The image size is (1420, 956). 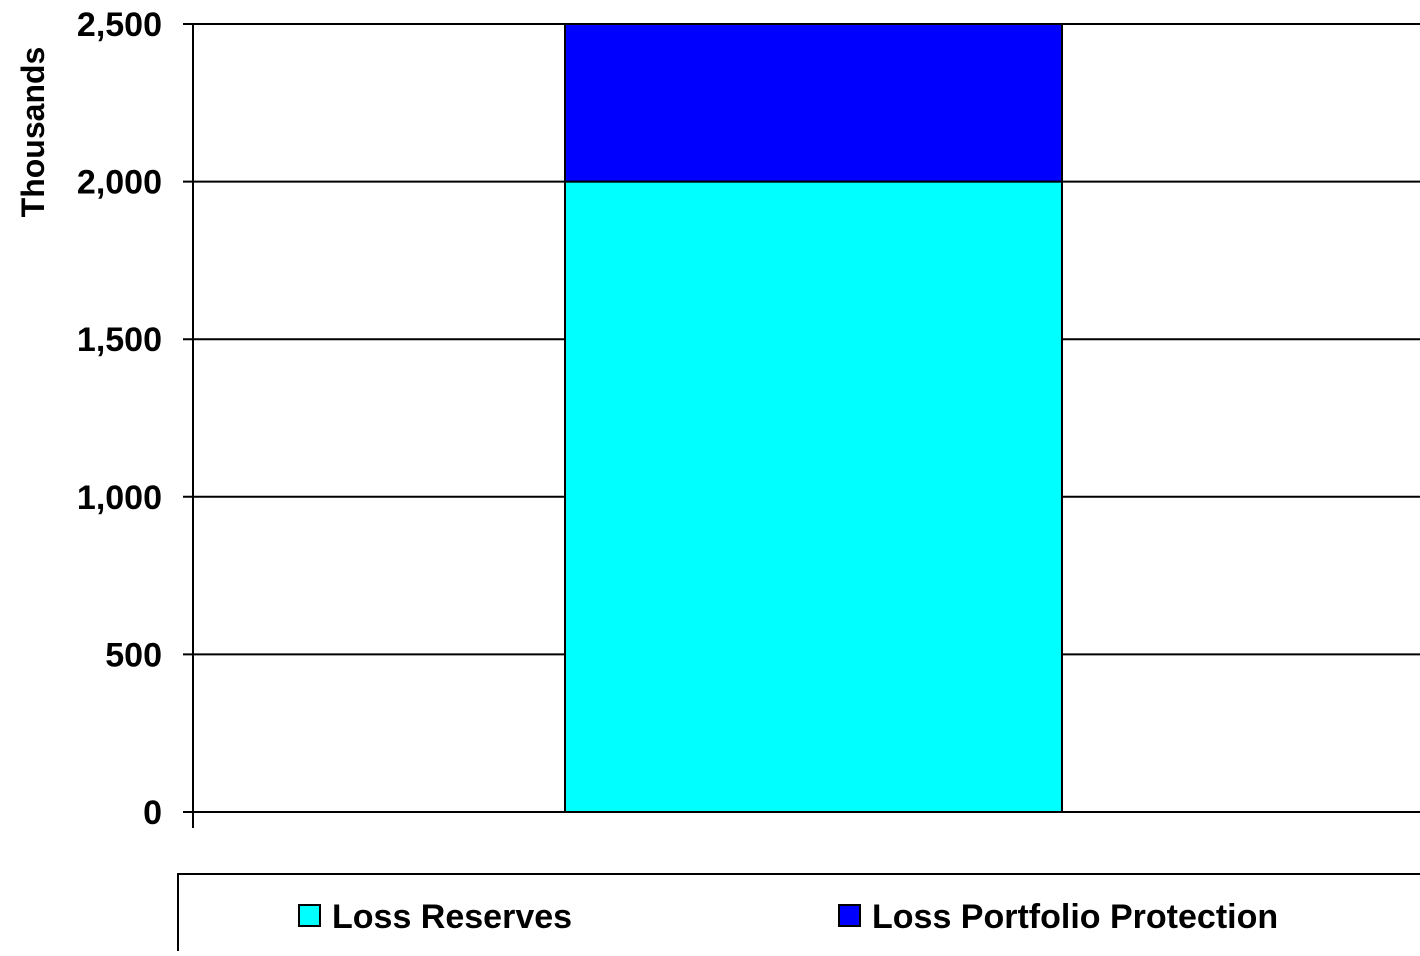 I want to click on y-tick-label: 1,500, so click(x=119, y=340).